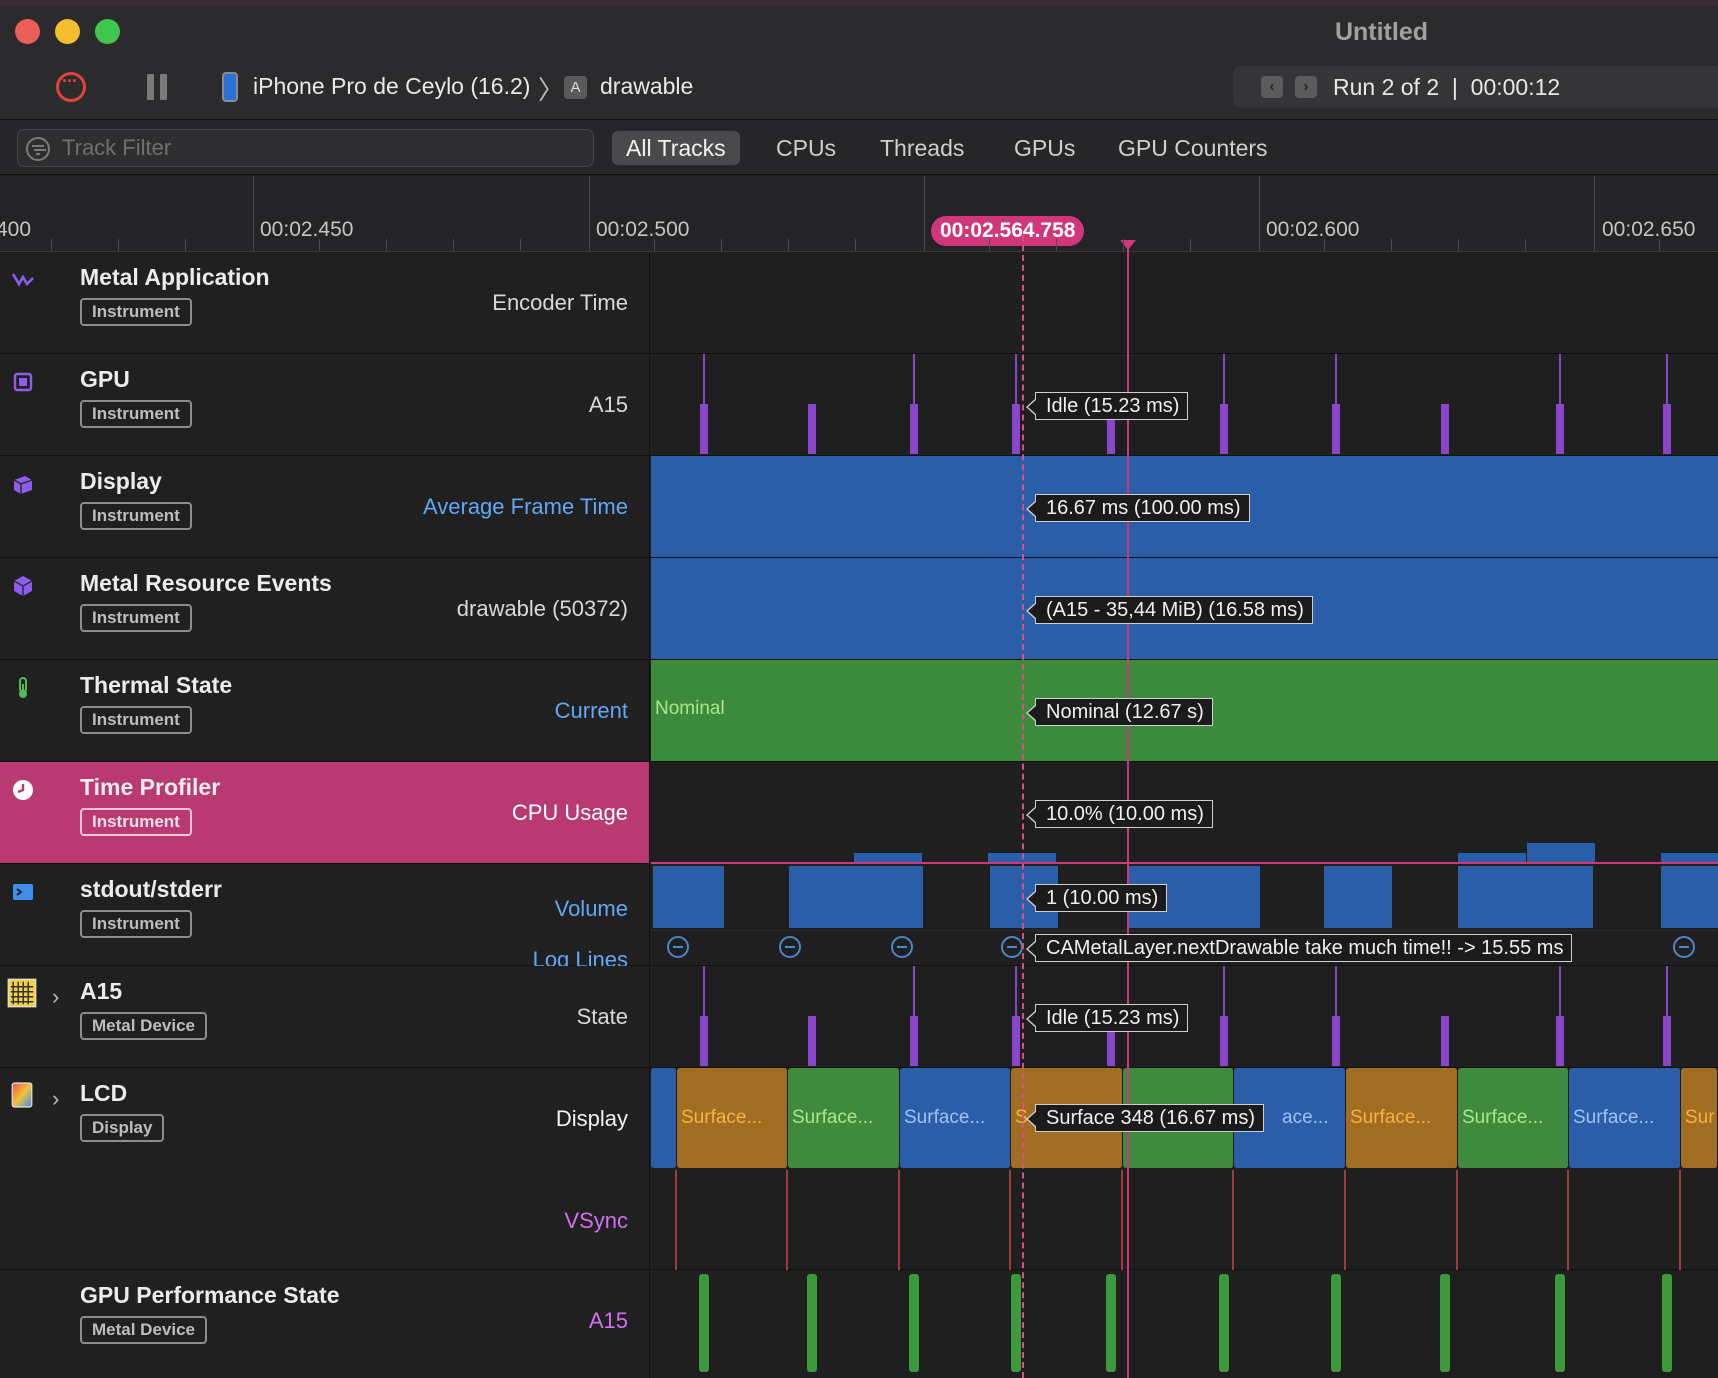 Image resolution: width=1718 pixels, height=1378 pixels. I want to click on track-header: Thermal State Instrument Current, so click(325, 710).